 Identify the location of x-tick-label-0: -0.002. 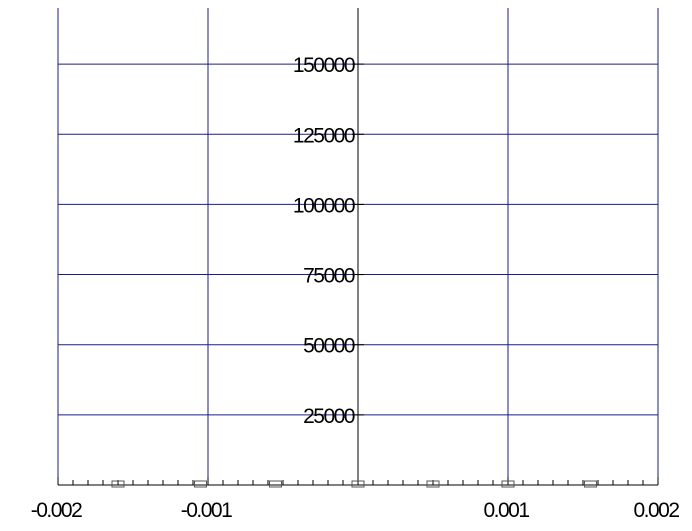
(56, 510).